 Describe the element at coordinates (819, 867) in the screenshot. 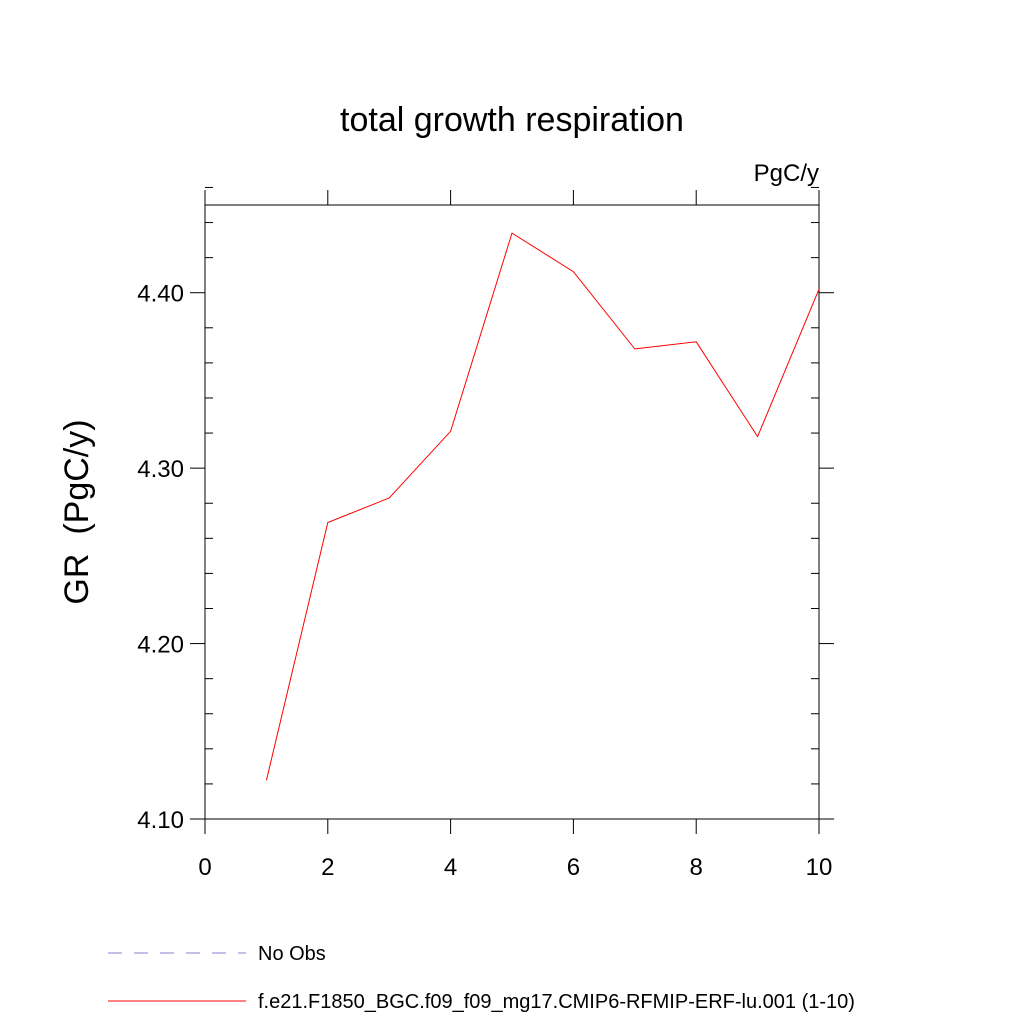

I see `x-tick-label: 10` at that location.